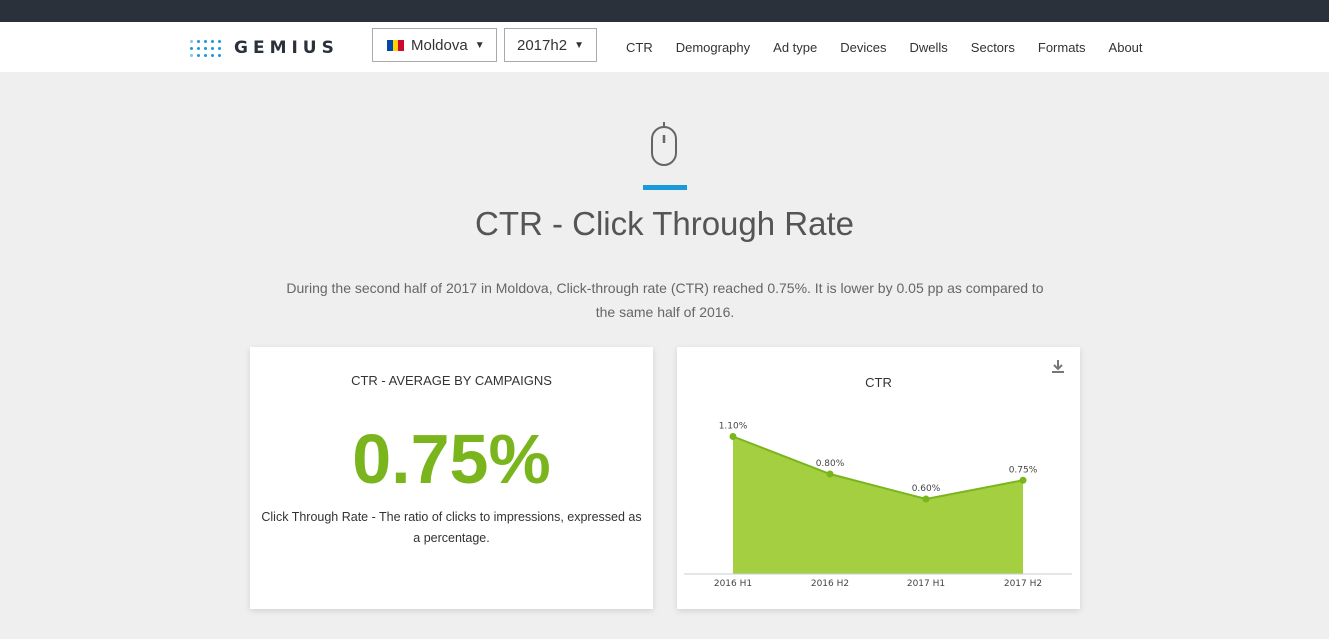  What do you see at coordinates (1061, 47) in the screenshot?
I see `nav-formats: Formats` at bounding box center [1061, 47].